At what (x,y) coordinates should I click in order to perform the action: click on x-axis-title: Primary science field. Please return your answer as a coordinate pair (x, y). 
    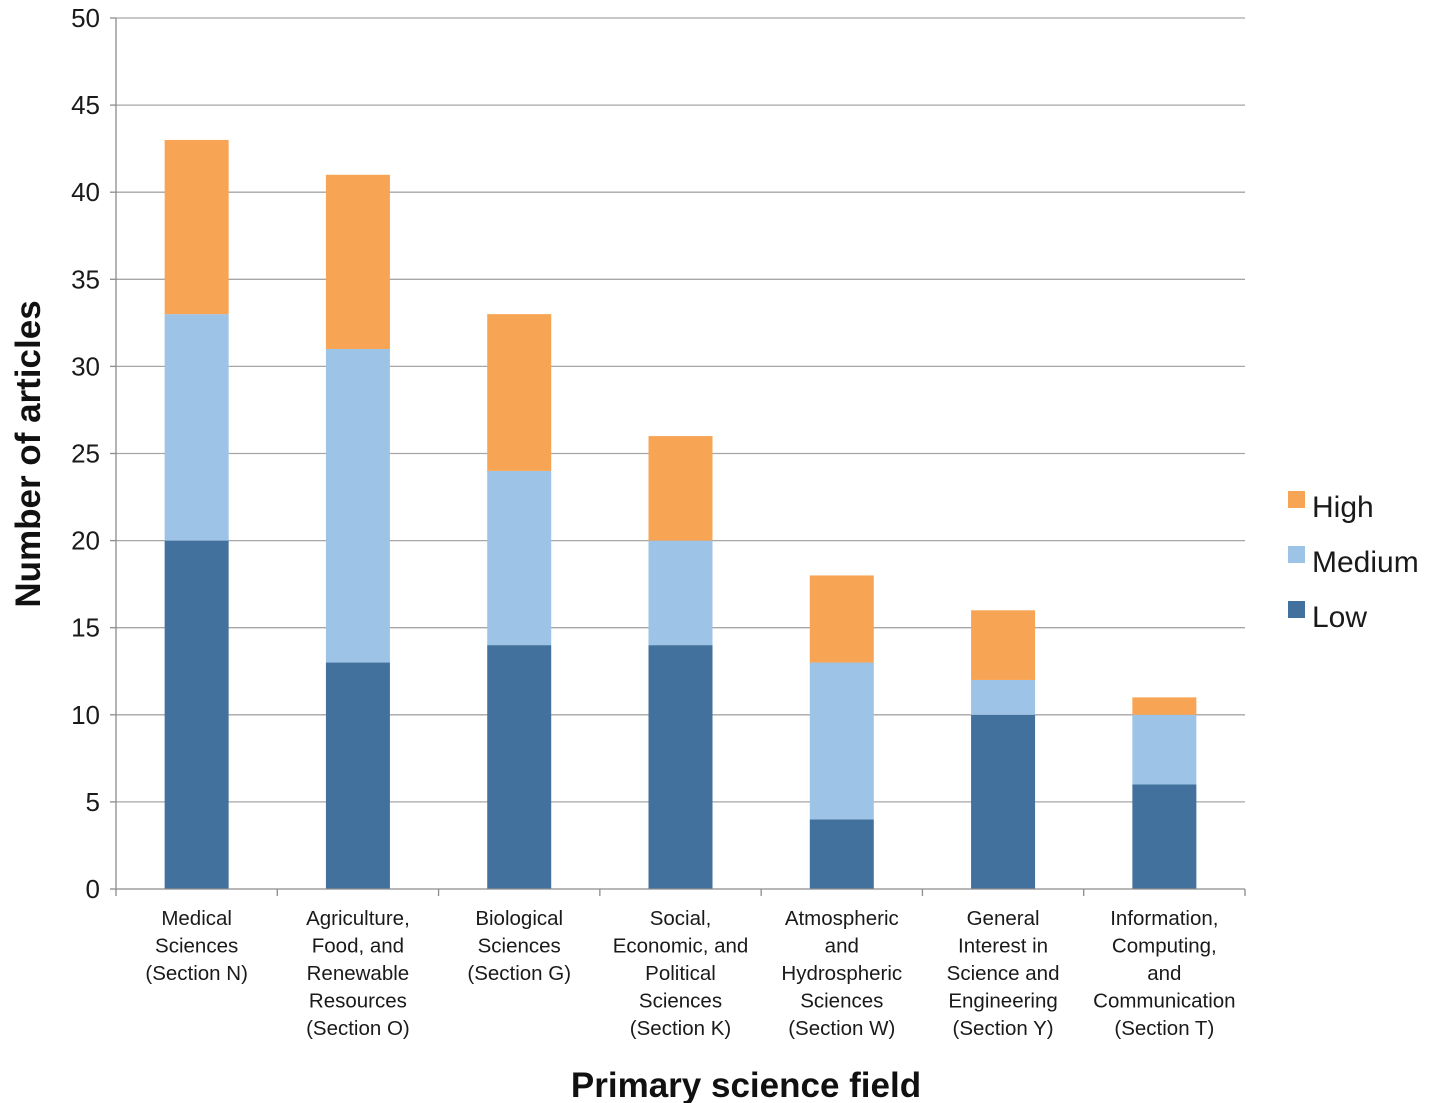
    Looking at the image, I should click on (746, 1084).